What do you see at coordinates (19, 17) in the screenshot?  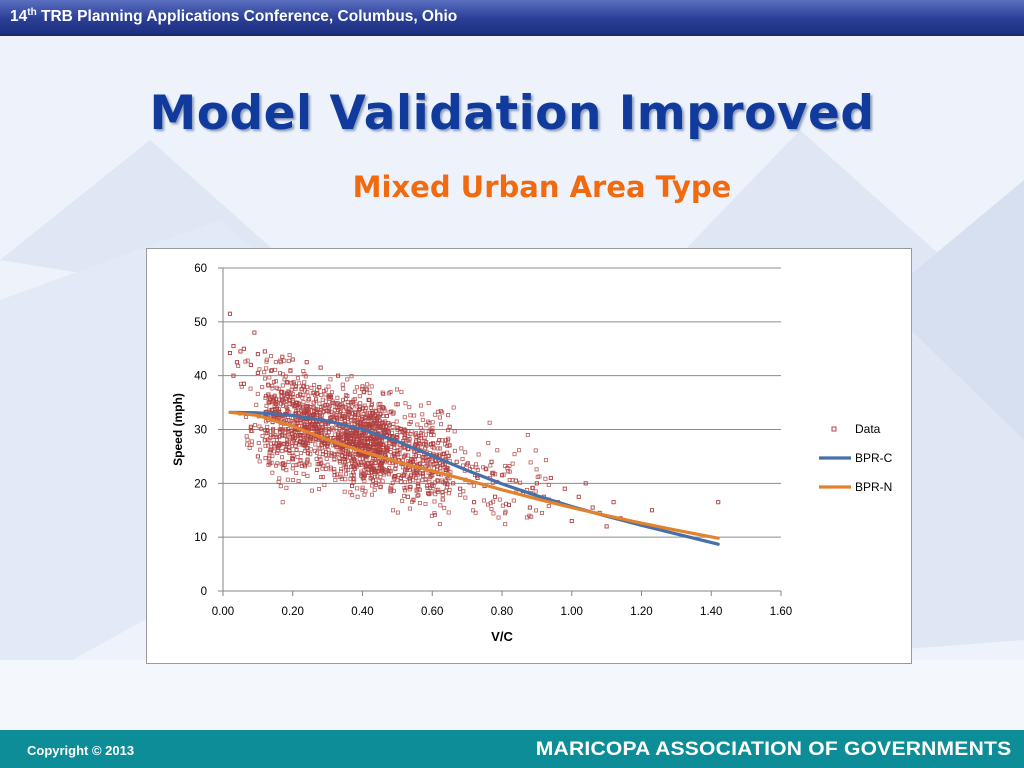 I see `conference-number: 14` at bounding box center [19, 17].